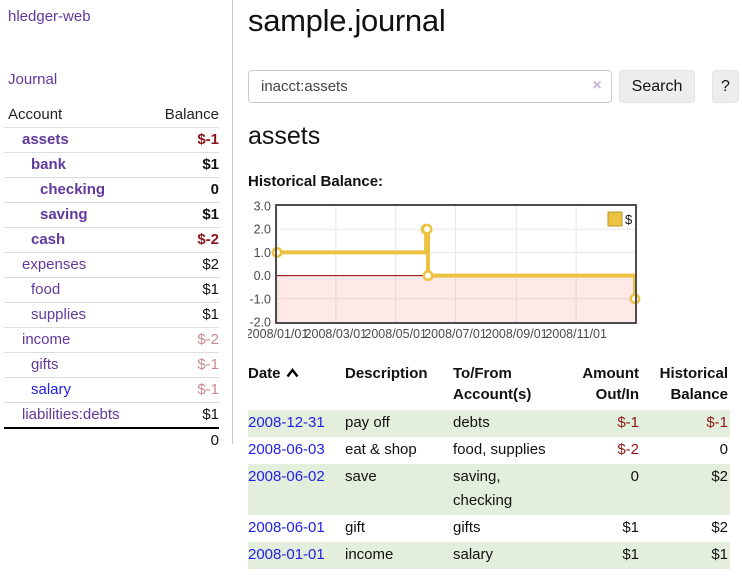  What do you see at coordinates (286, 554) in the screenshot?
I see `transaction-date-link: 2008-01-01` at bounding box center [286, 554].